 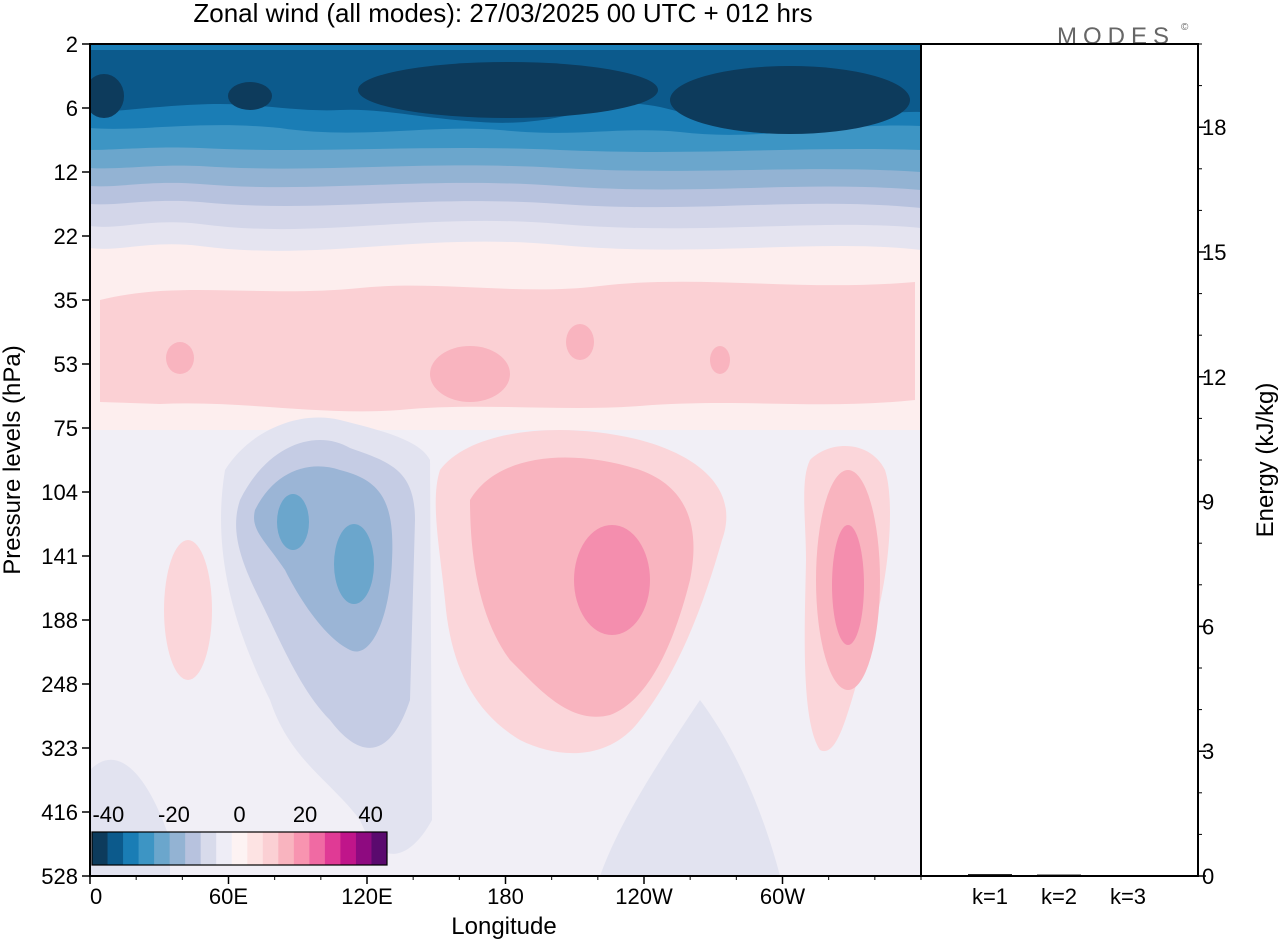 I want to click on y-tick-label: 188, so click(x=59, y=620).